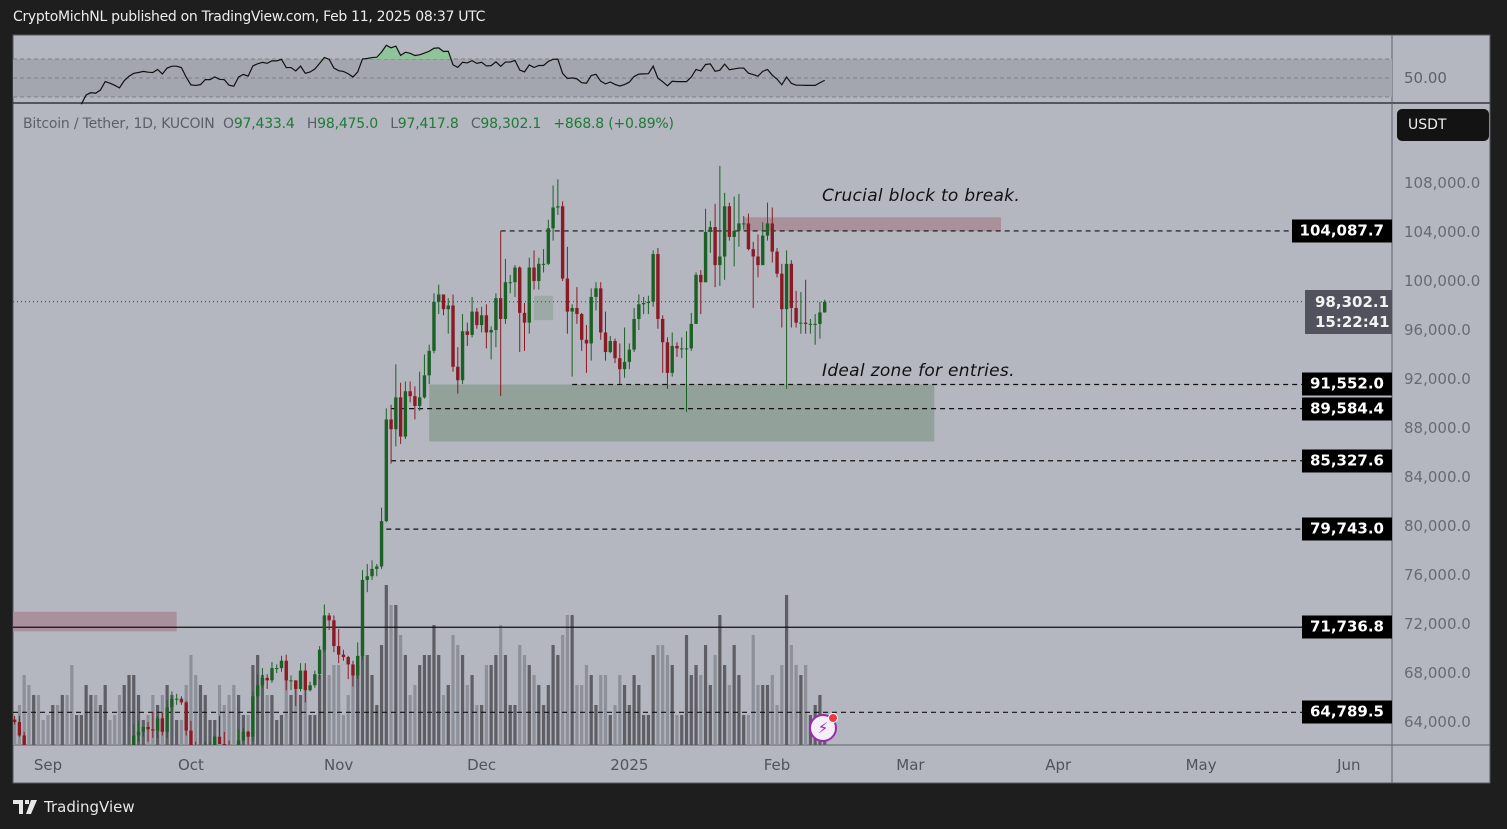 The image size is (1507, 829). Describe the element at coordinates (475, 124) in the screenshot. I see `close-key: C` at that location.